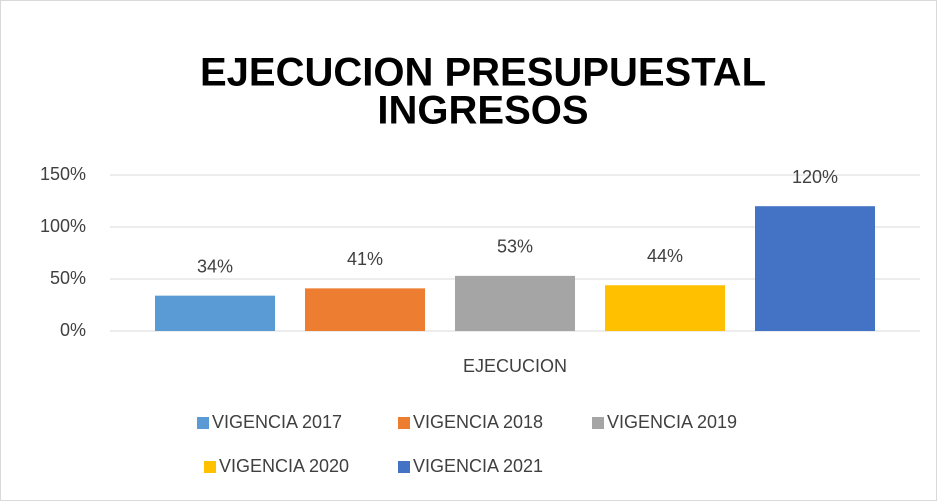 This screenshot has width=938, height=502. What do you see at coordinates (365, 259) in the screenshot?
I see `data-label: 41%` at bounding box center [365, 259].